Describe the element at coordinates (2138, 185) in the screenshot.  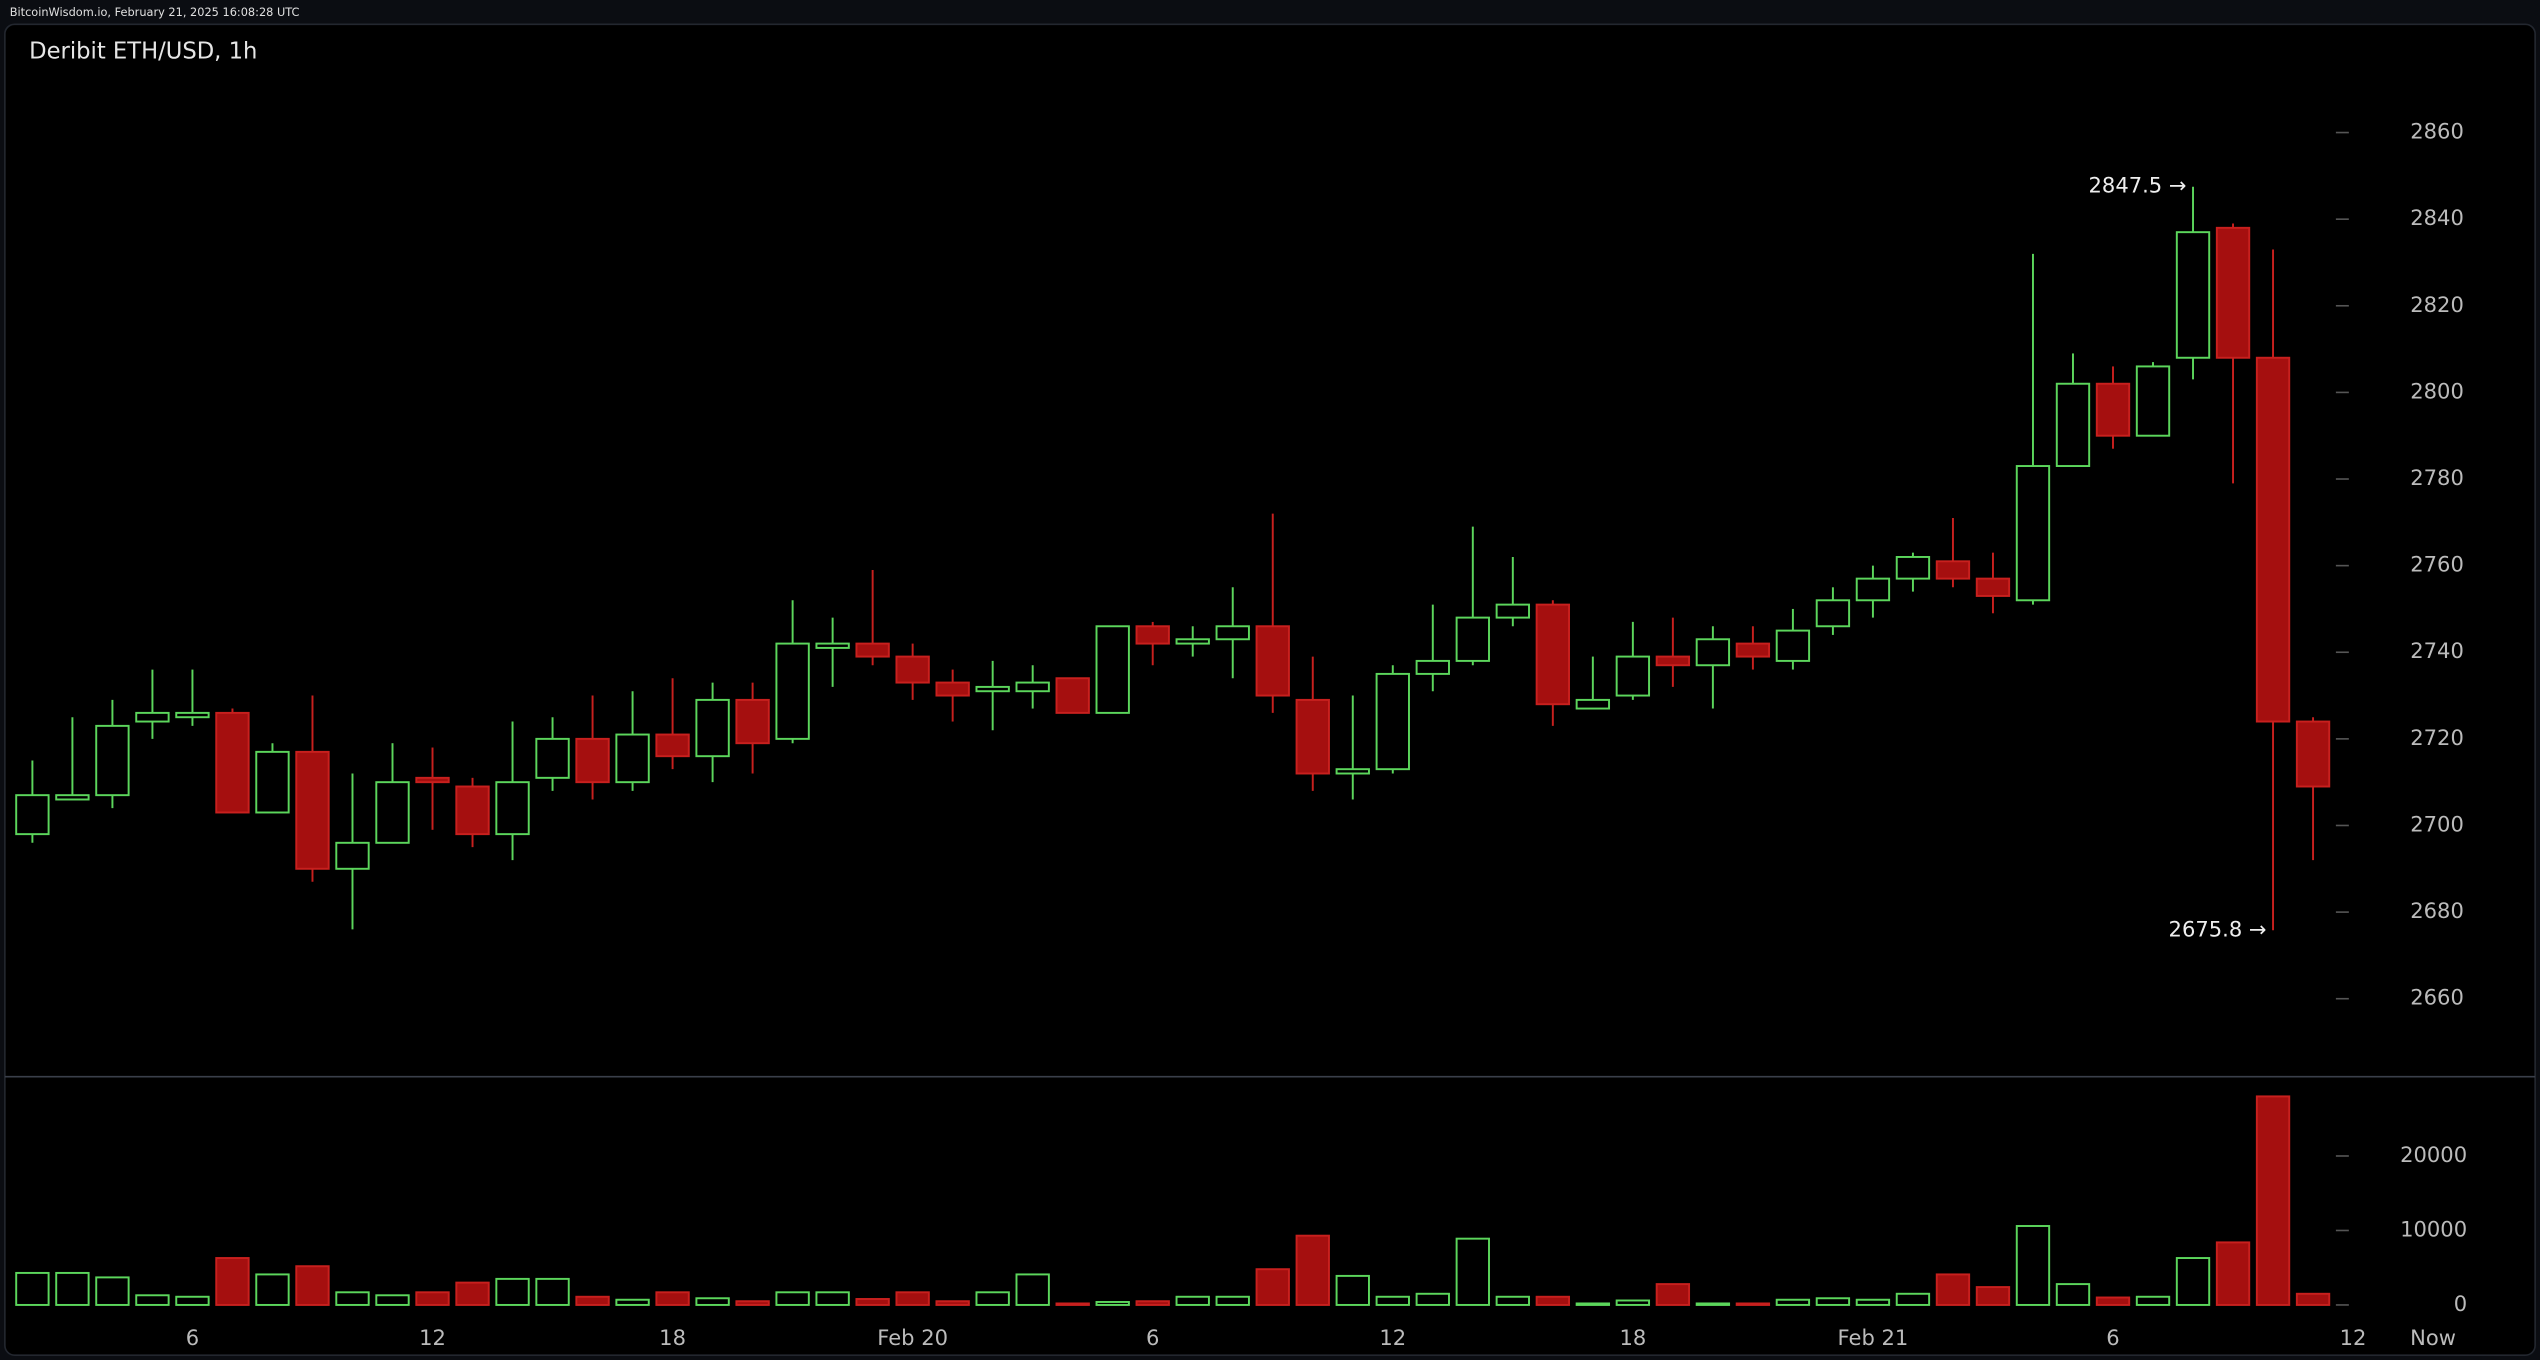
I see `annotation: 2847.5 →` at that location.